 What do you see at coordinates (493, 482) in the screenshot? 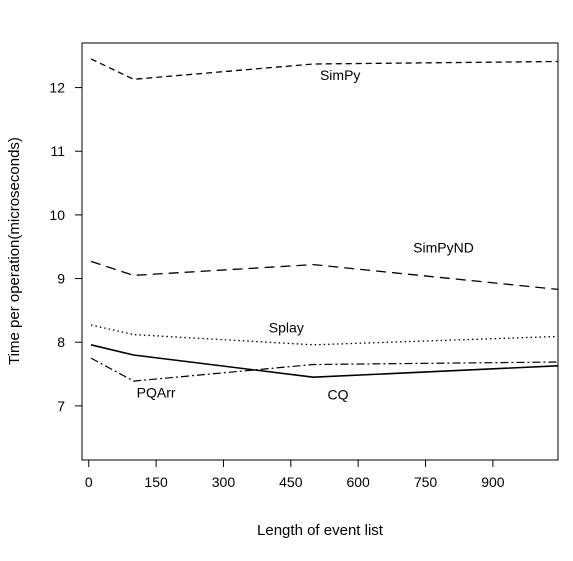
I see `x-tick-label: 900` at bounding box center [493, 482].